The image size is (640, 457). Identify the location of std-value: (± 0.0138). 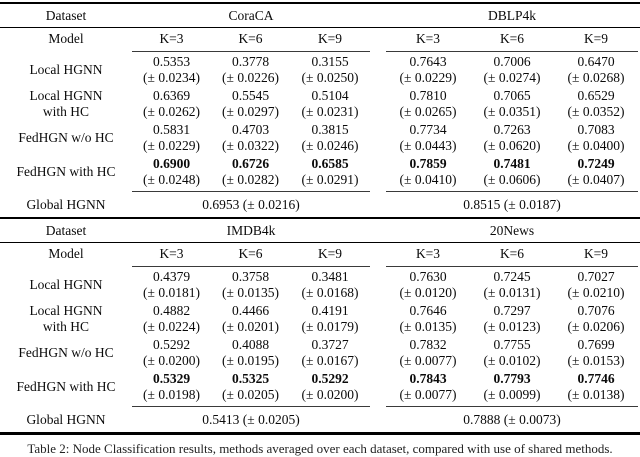
(596, 394).